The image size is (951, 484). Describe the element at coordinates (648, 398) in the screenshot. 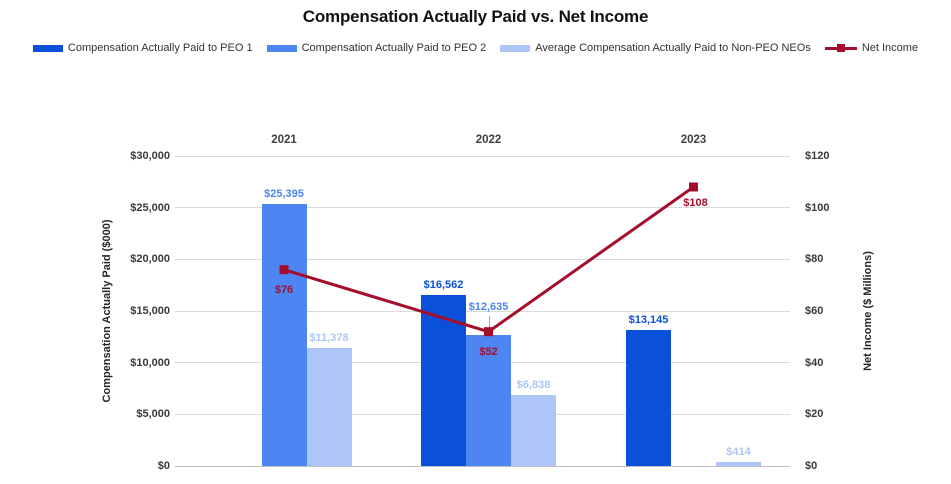

I see `bar-peo1-2023` at that location.